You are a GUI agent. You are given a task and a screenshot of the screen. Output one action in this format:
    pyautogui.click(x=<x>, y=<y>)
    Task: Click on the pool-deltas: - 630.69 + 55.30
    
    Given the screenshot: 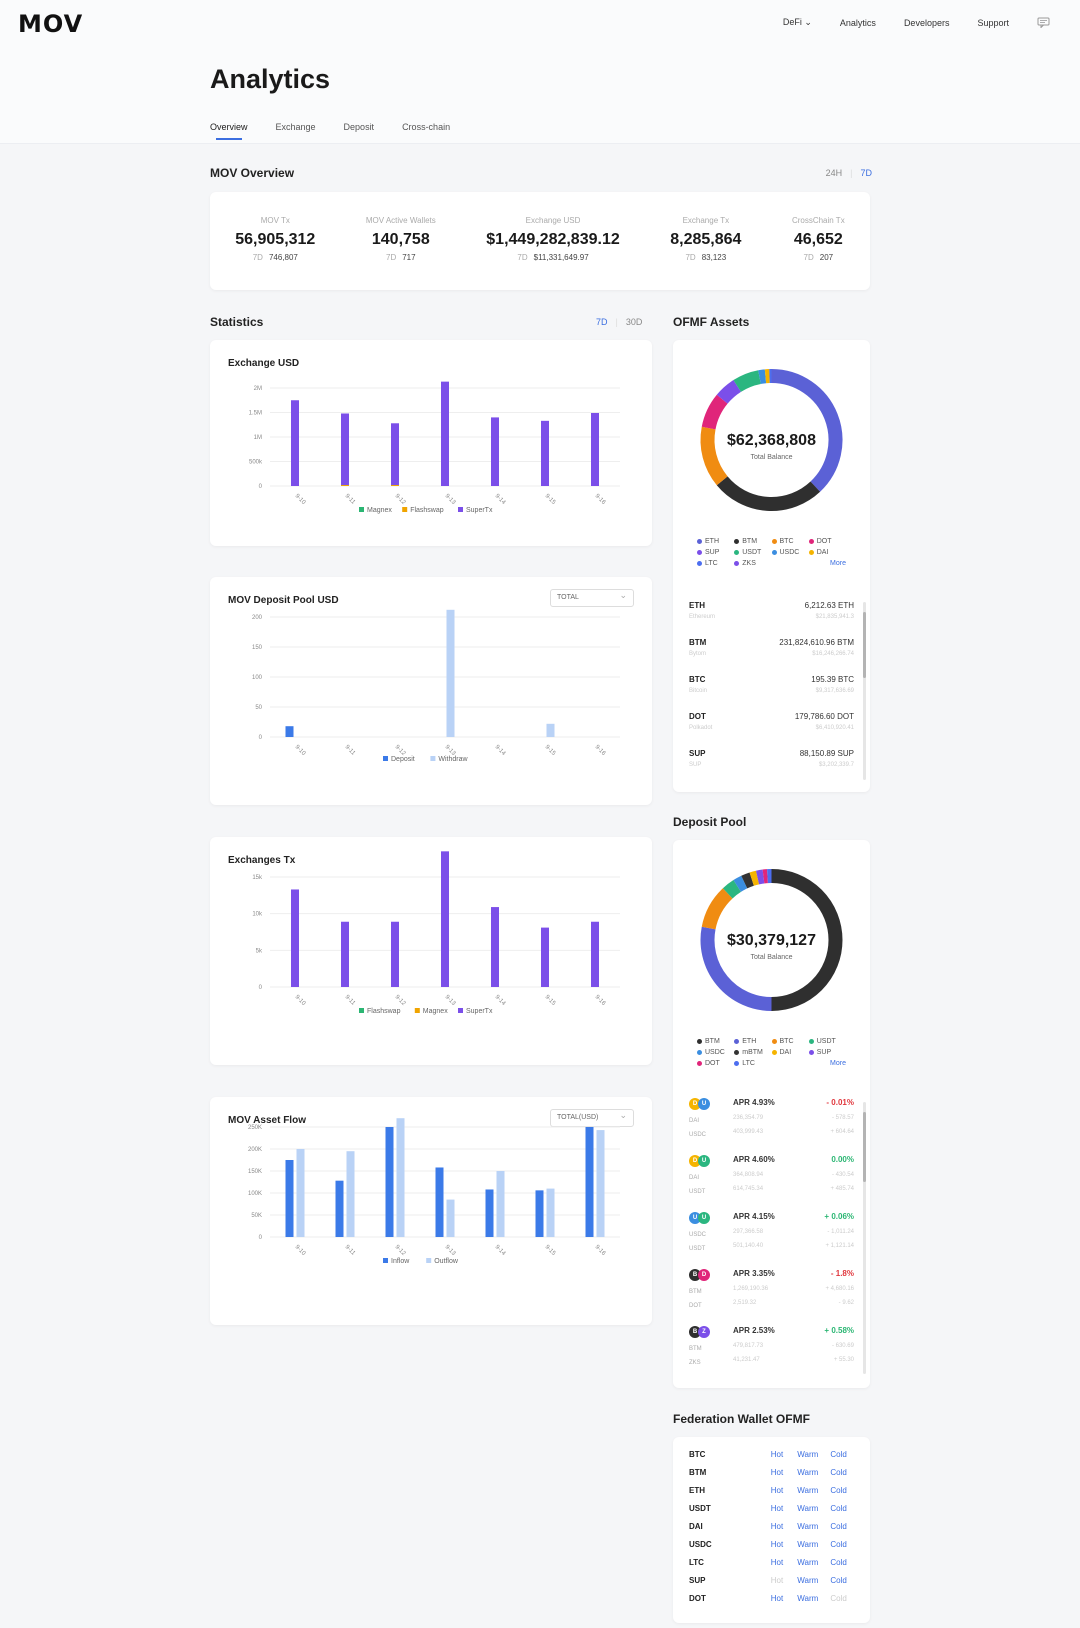 What is the action you would take?
    pyautogui.click(x=827, y=1353)
    